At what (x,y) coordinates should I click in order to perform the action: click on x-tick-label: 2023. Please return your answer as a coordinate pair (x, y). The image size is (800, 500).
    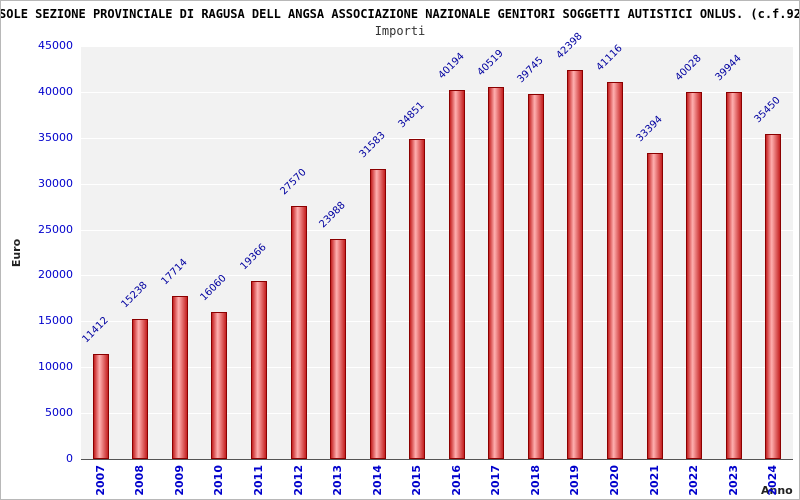
    Looking at the image, I should click on (733, 480).